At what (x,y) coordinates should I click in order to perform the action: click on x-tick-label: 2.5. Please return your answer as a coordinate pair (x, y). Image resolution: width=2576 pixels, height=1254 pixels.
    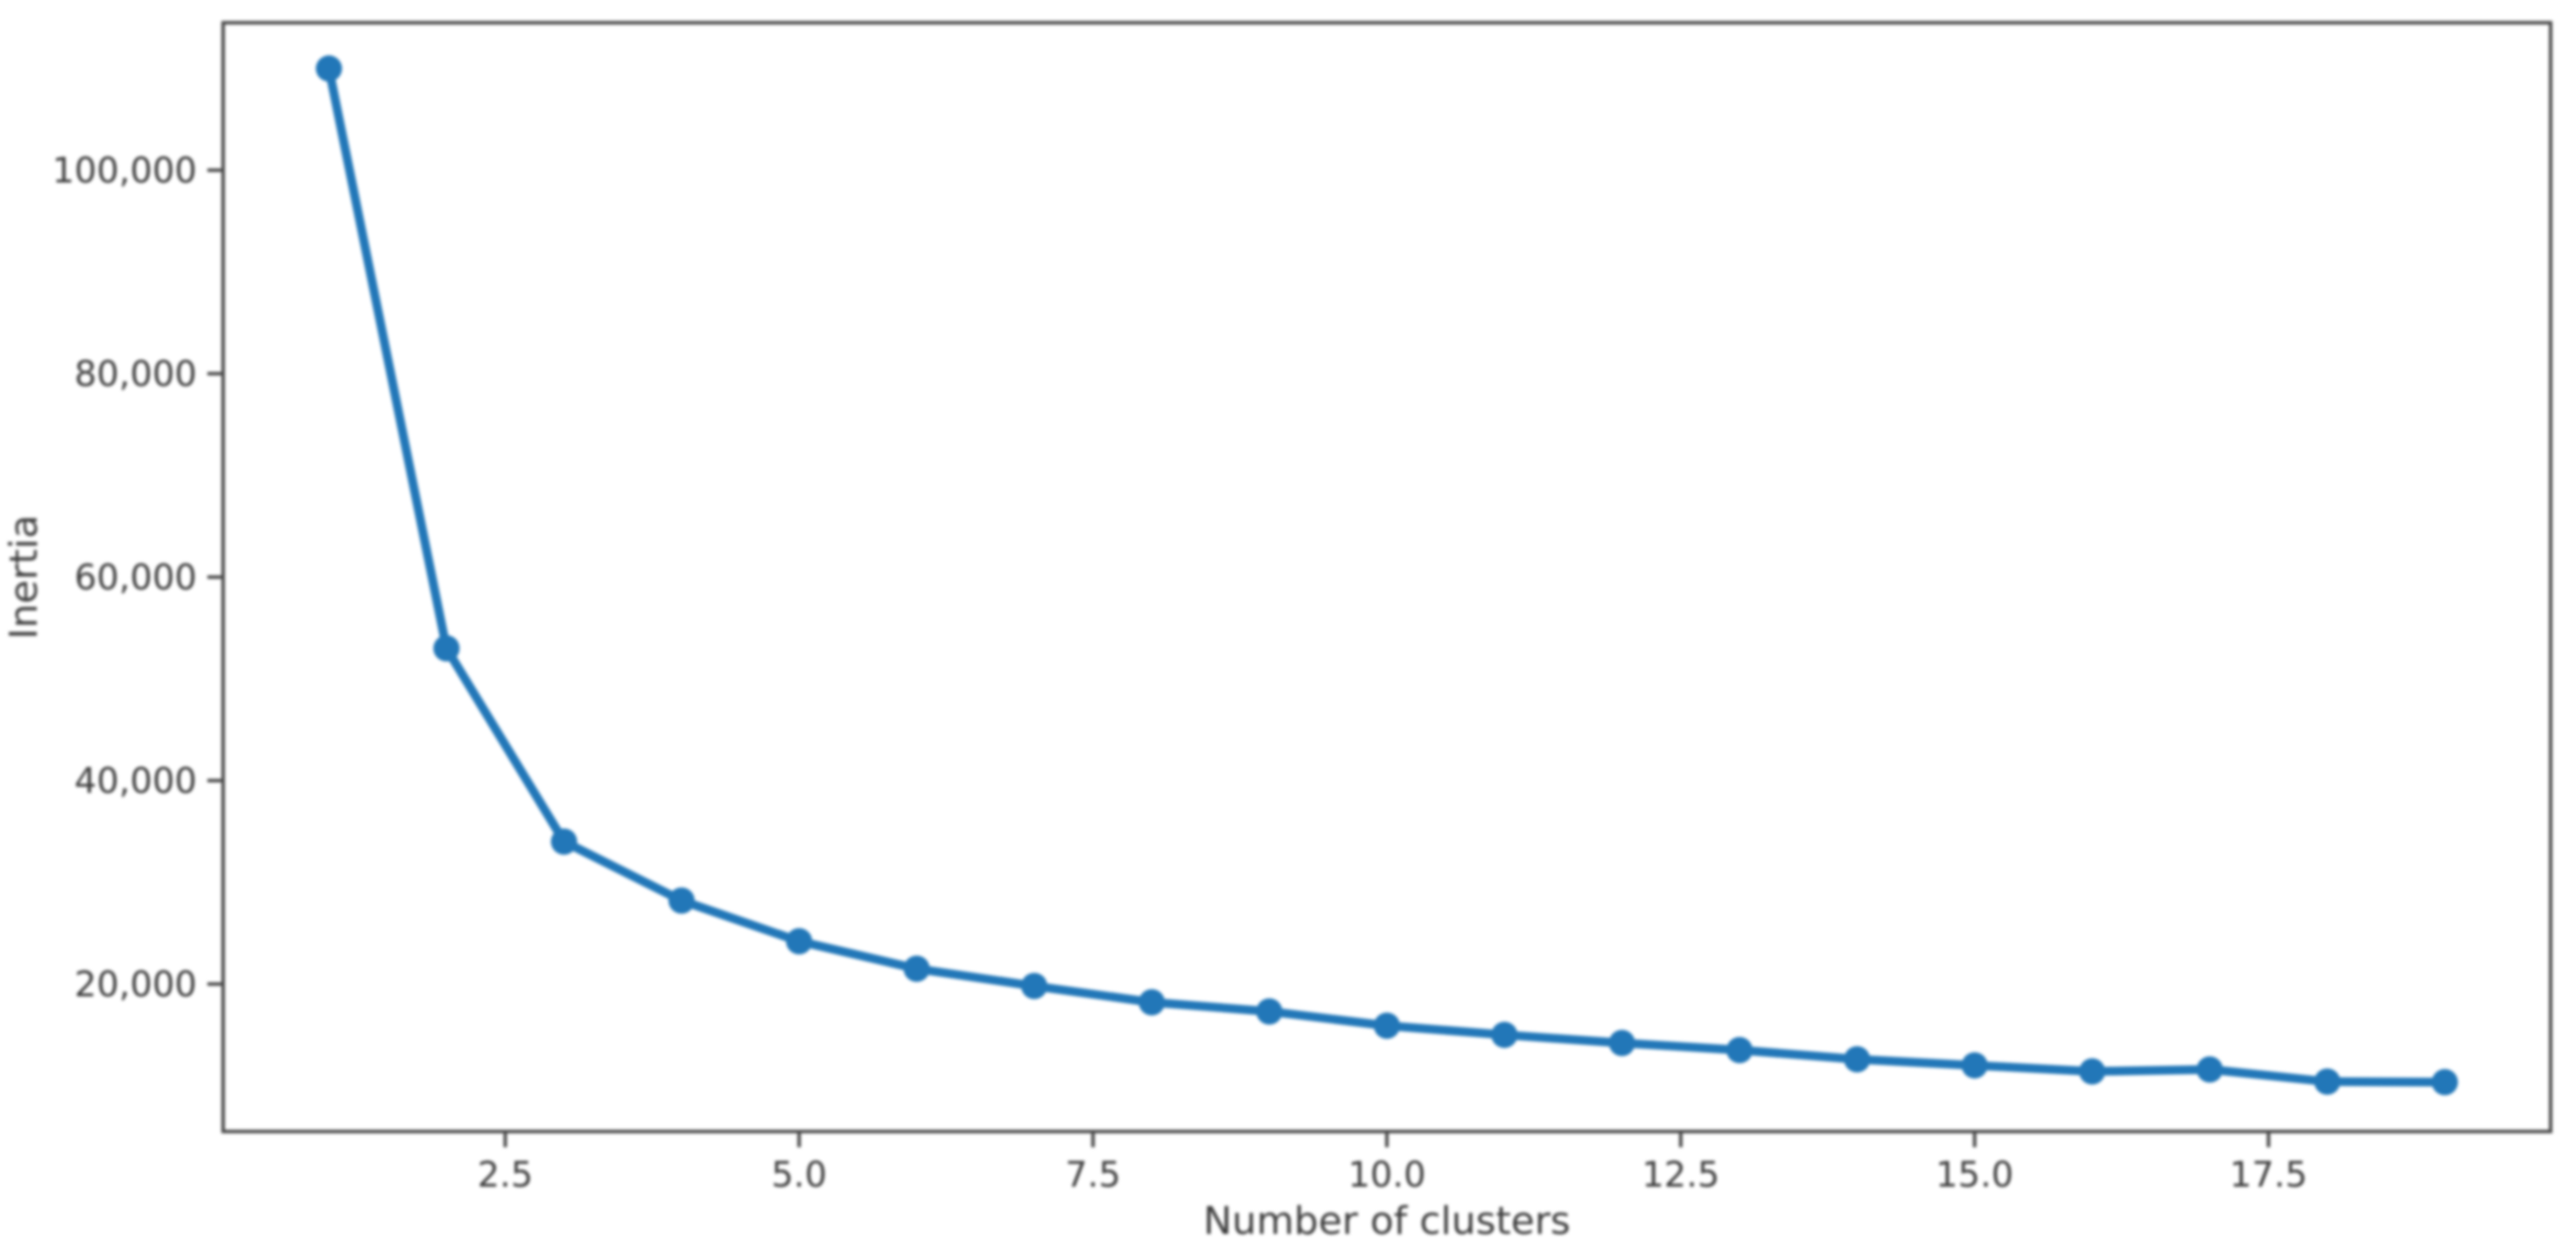
    Looking at the image, I should click on (506, 1175).